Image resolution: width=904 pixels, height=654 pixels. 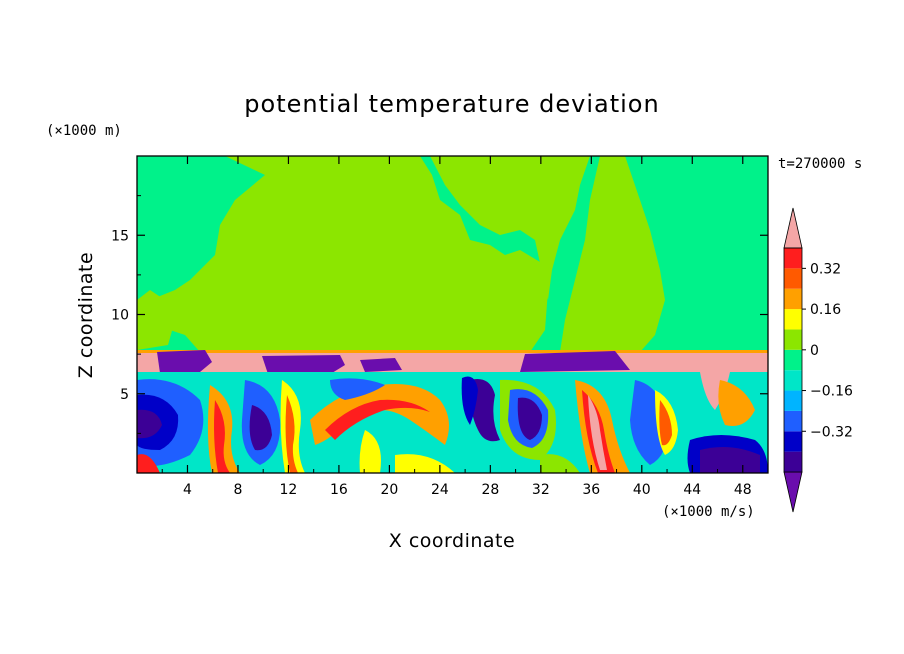 I want to click on x-tick-label: 40, so click(x=642, y=490).